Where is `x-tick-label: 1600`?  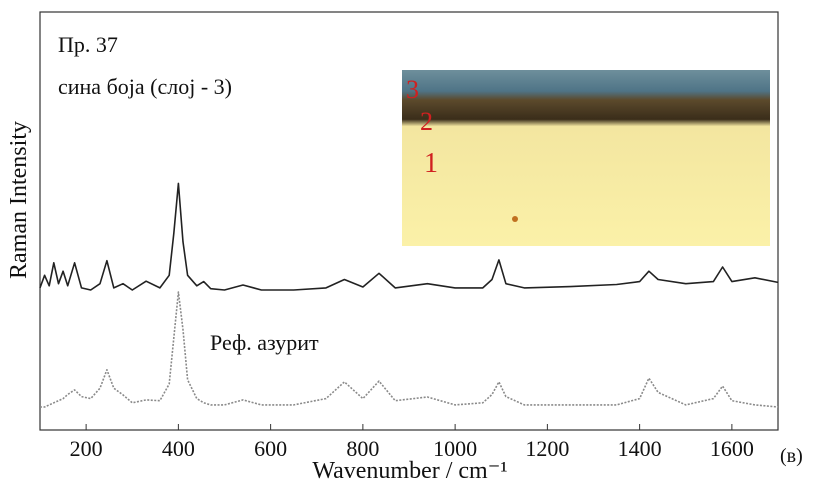
x-tick-label: 1600 is located at coordinates (732, 448).